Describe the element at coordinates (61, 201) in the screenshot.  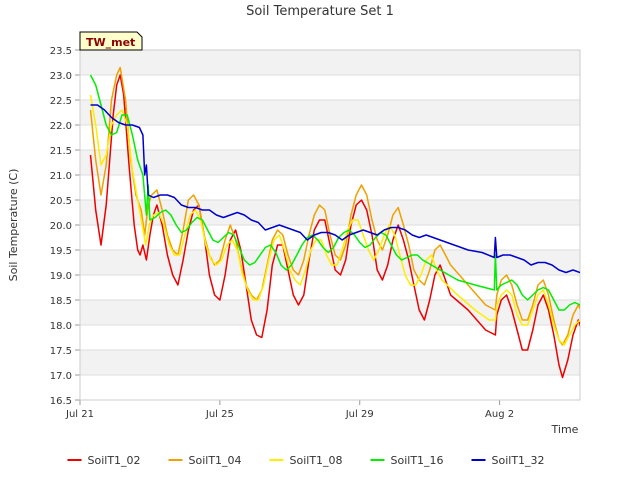
I see `y-tick-label: 20.5` at that location.